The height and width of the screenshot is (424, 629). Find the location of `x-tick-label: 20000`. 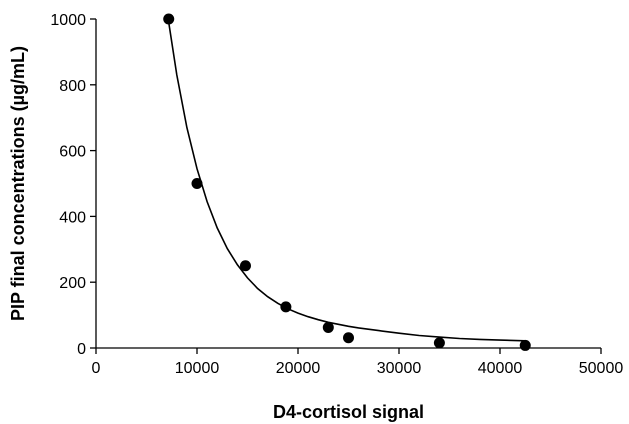

x-tick-label: 20000 is located at coordinates (298, 368).